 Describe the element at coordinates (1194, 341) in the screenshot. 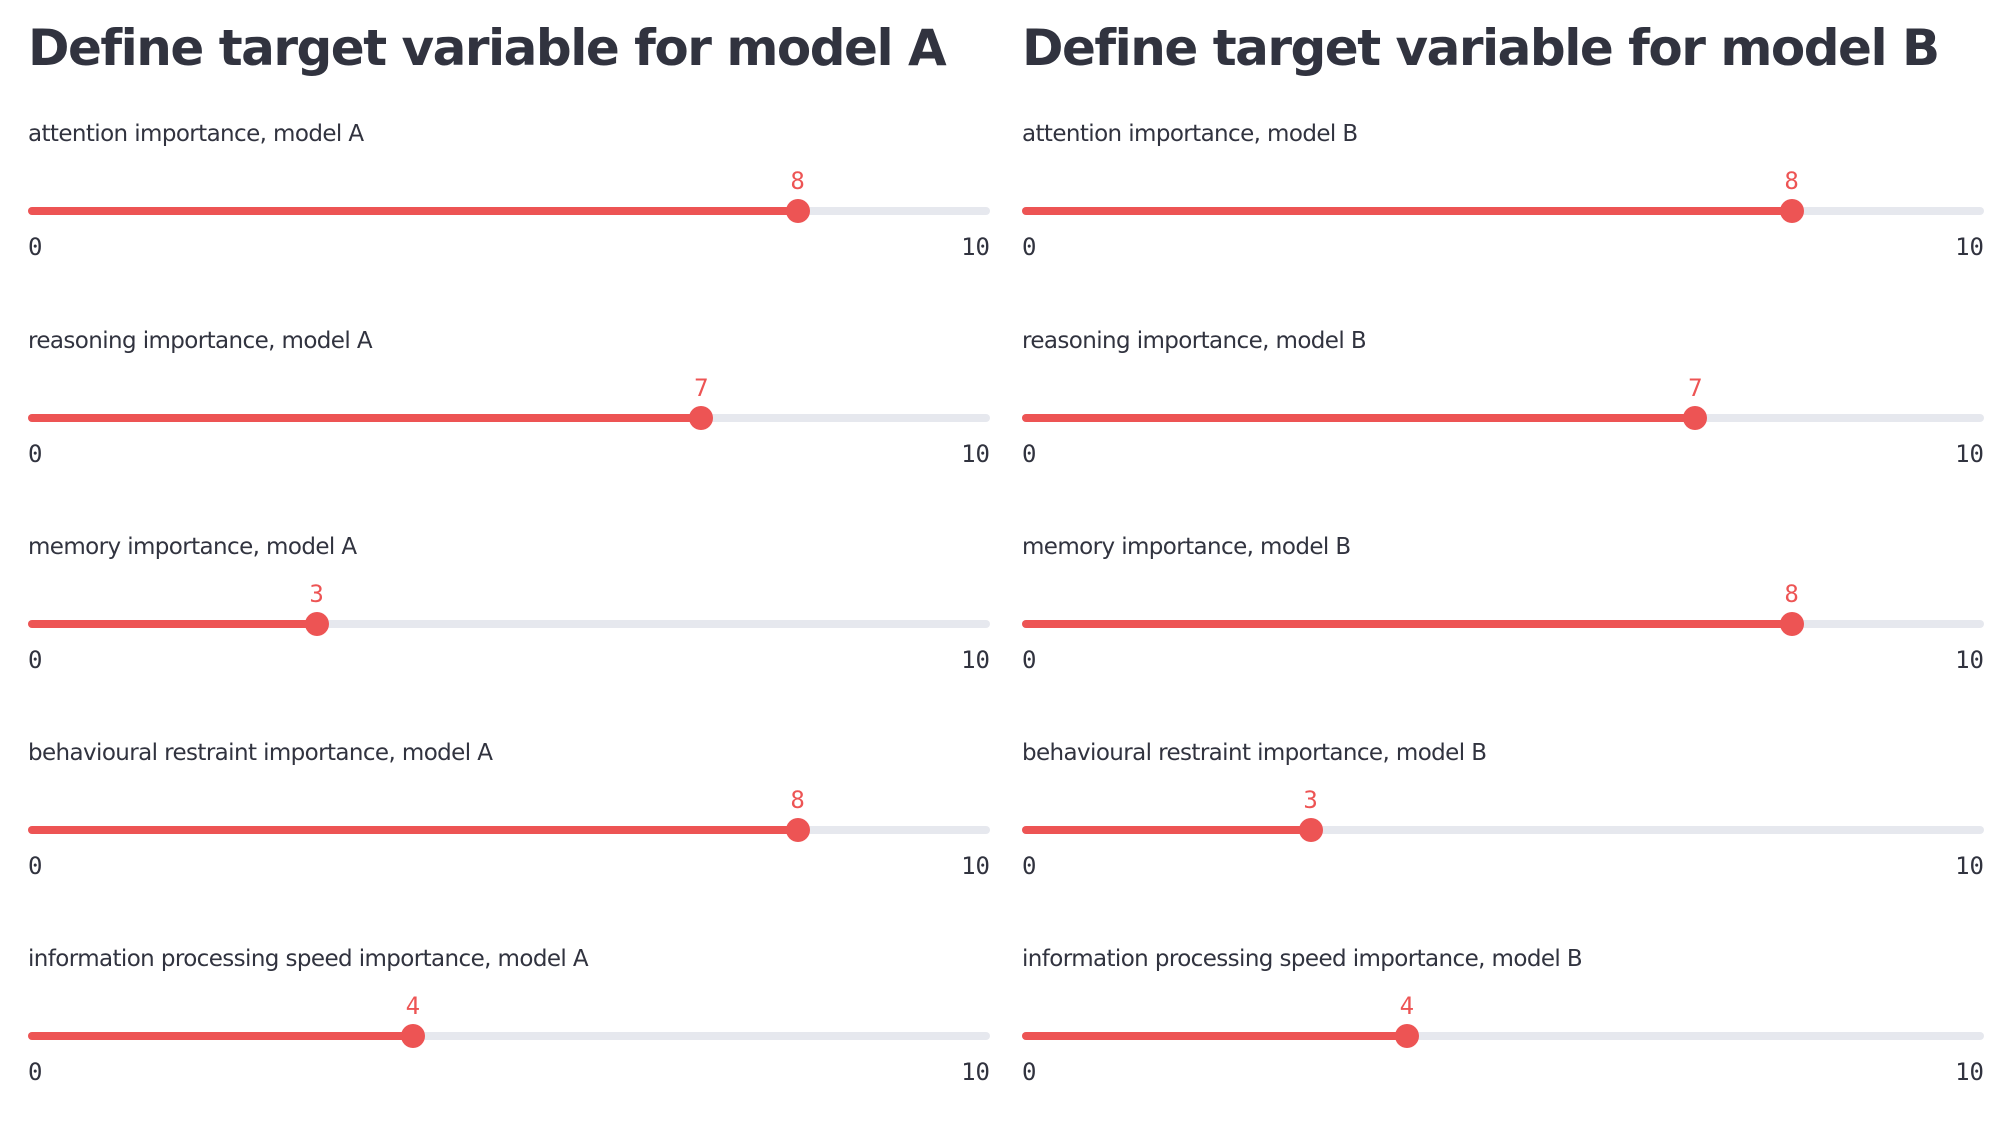

I see `slider-label: reasoning importance, model B` at that location.